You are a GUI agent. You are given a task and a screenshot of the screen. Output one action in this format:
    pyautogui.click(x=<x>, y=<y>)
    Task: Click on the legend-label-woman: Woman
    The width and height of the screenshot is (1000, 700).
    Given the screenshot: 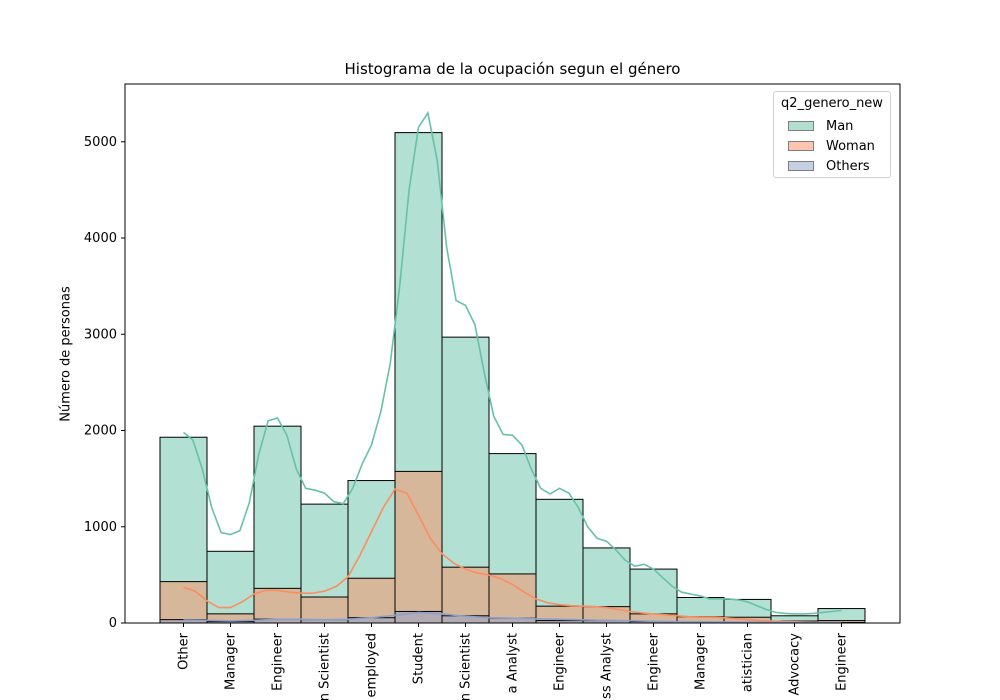 What is the action you would take?
    pyautogui.click(x=850, y=146)
    